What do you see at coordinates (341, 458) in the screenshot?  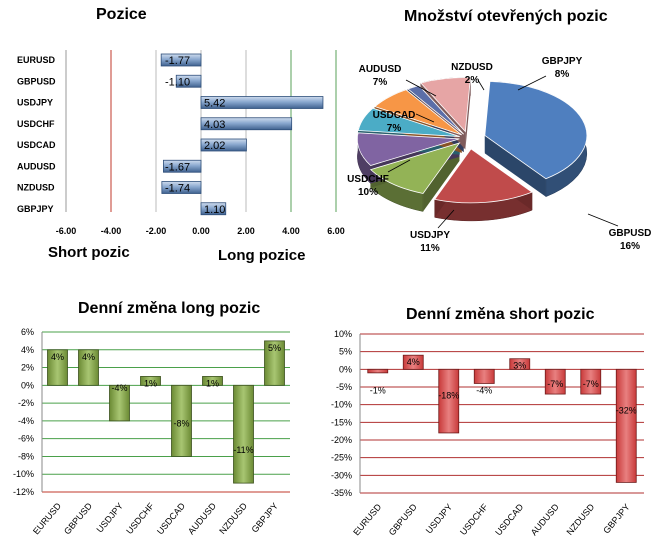 I see `y-tick-label: -25%` at bounding box center [341, 458].